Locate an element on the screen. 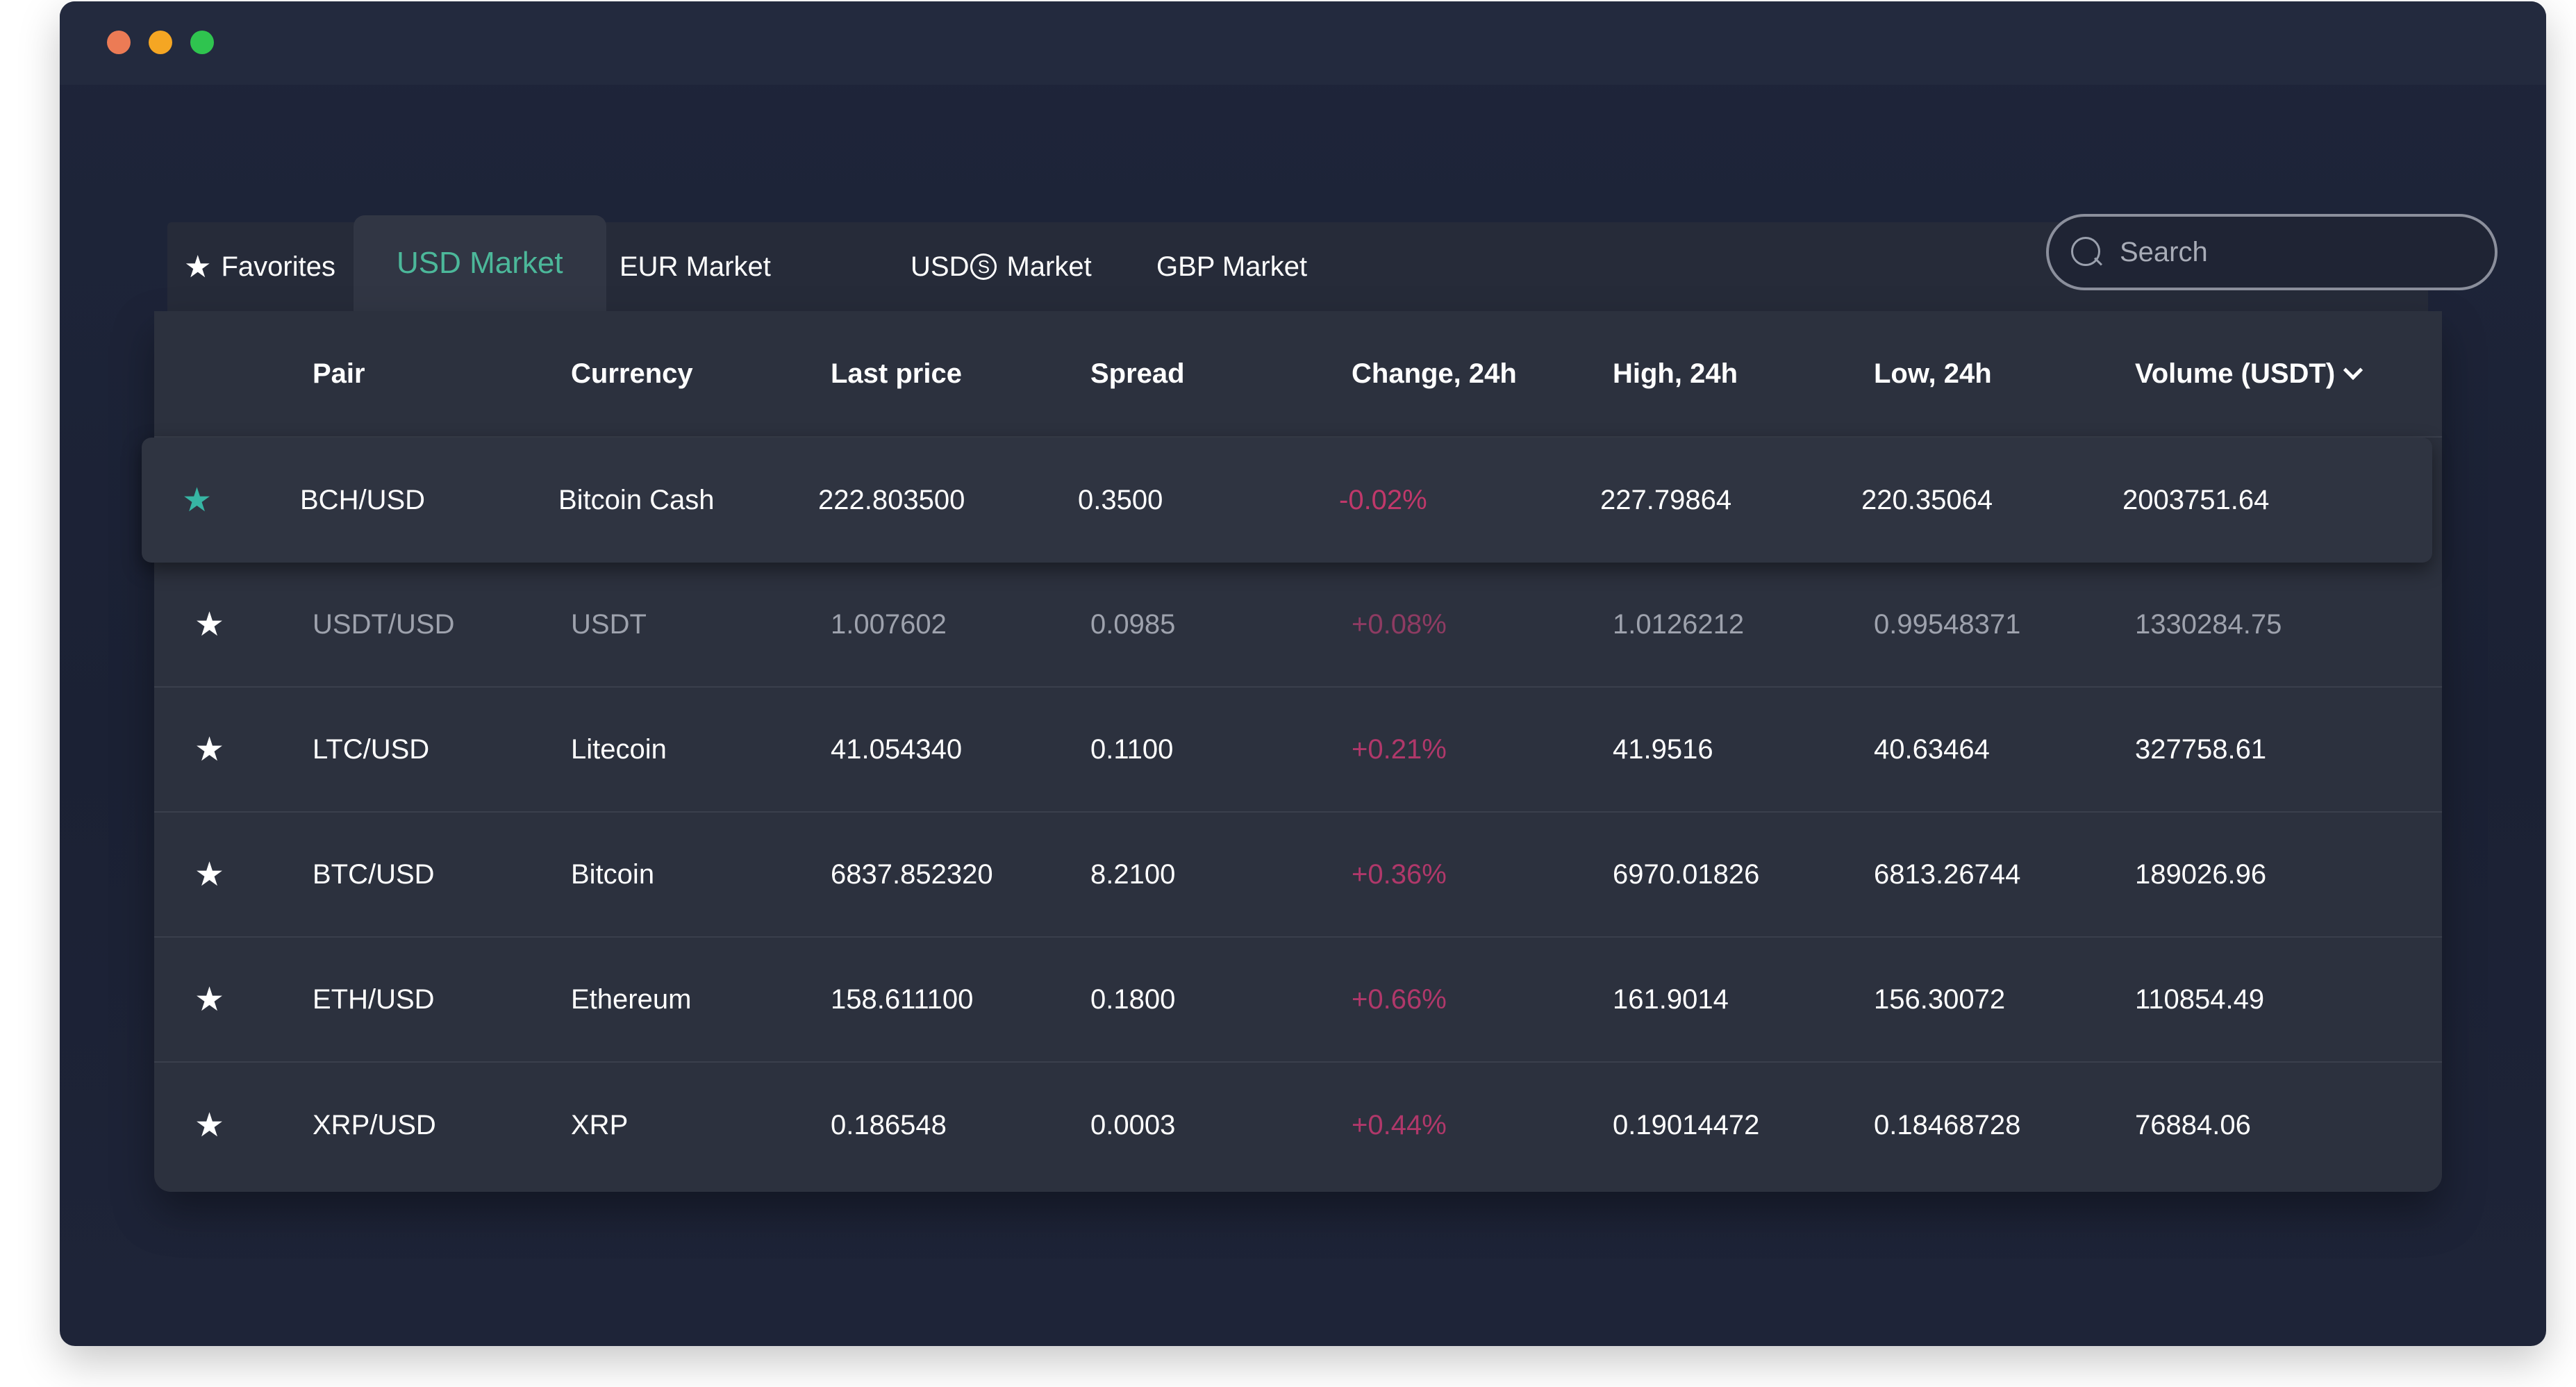  cell-currency: Ethereum is located at coordinates (631, 999).